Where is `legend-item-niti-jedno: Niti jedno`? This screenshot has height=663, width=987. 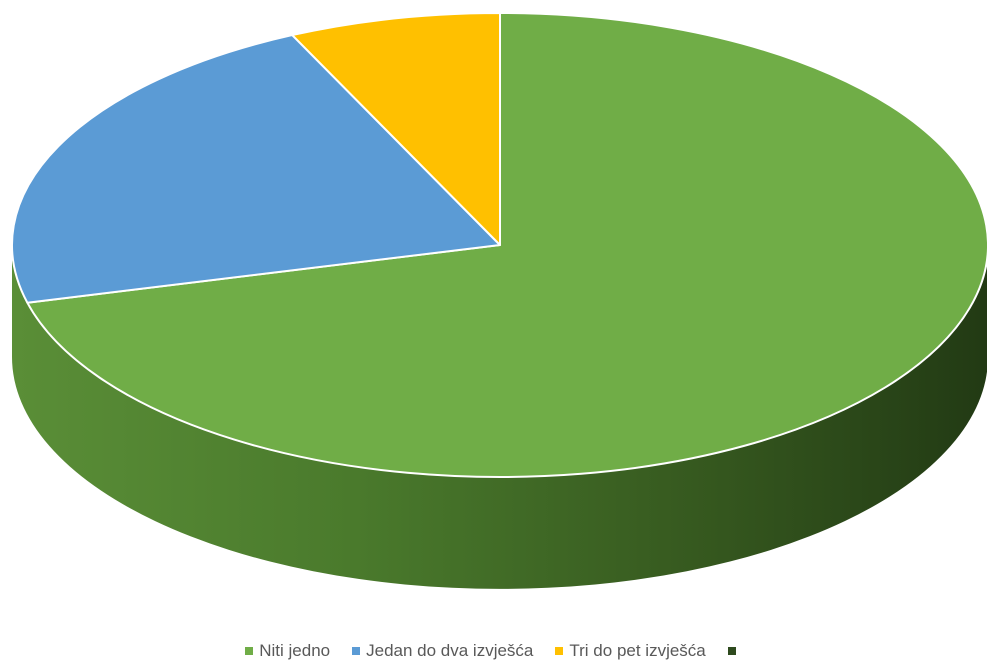 legend-item-niti-jedno: Niti jedno is located at coordinates (287, 651).